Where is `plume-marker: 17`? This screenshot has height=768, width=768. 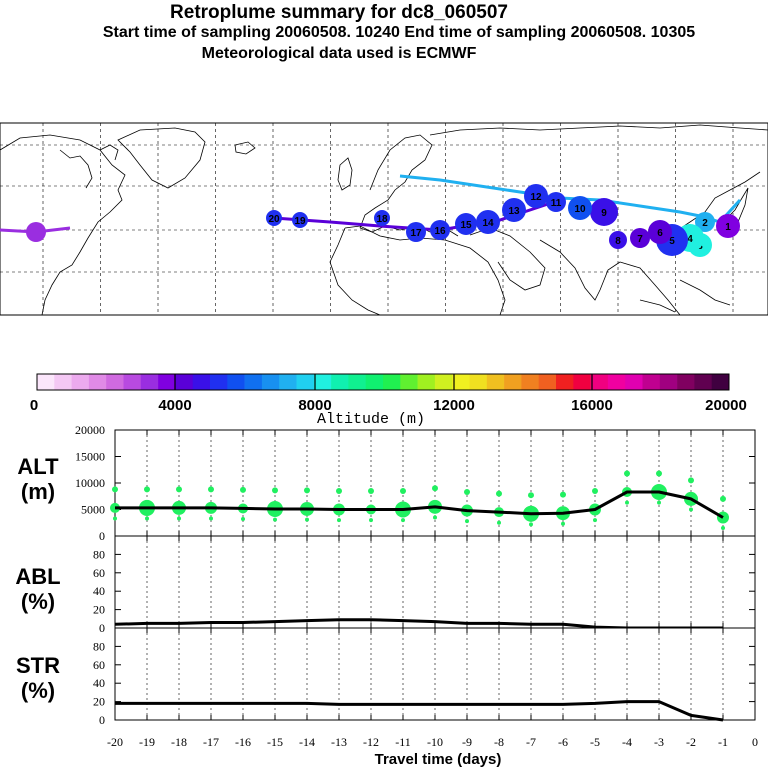 plume-marker: 17 is located at coordinates (416, 232).